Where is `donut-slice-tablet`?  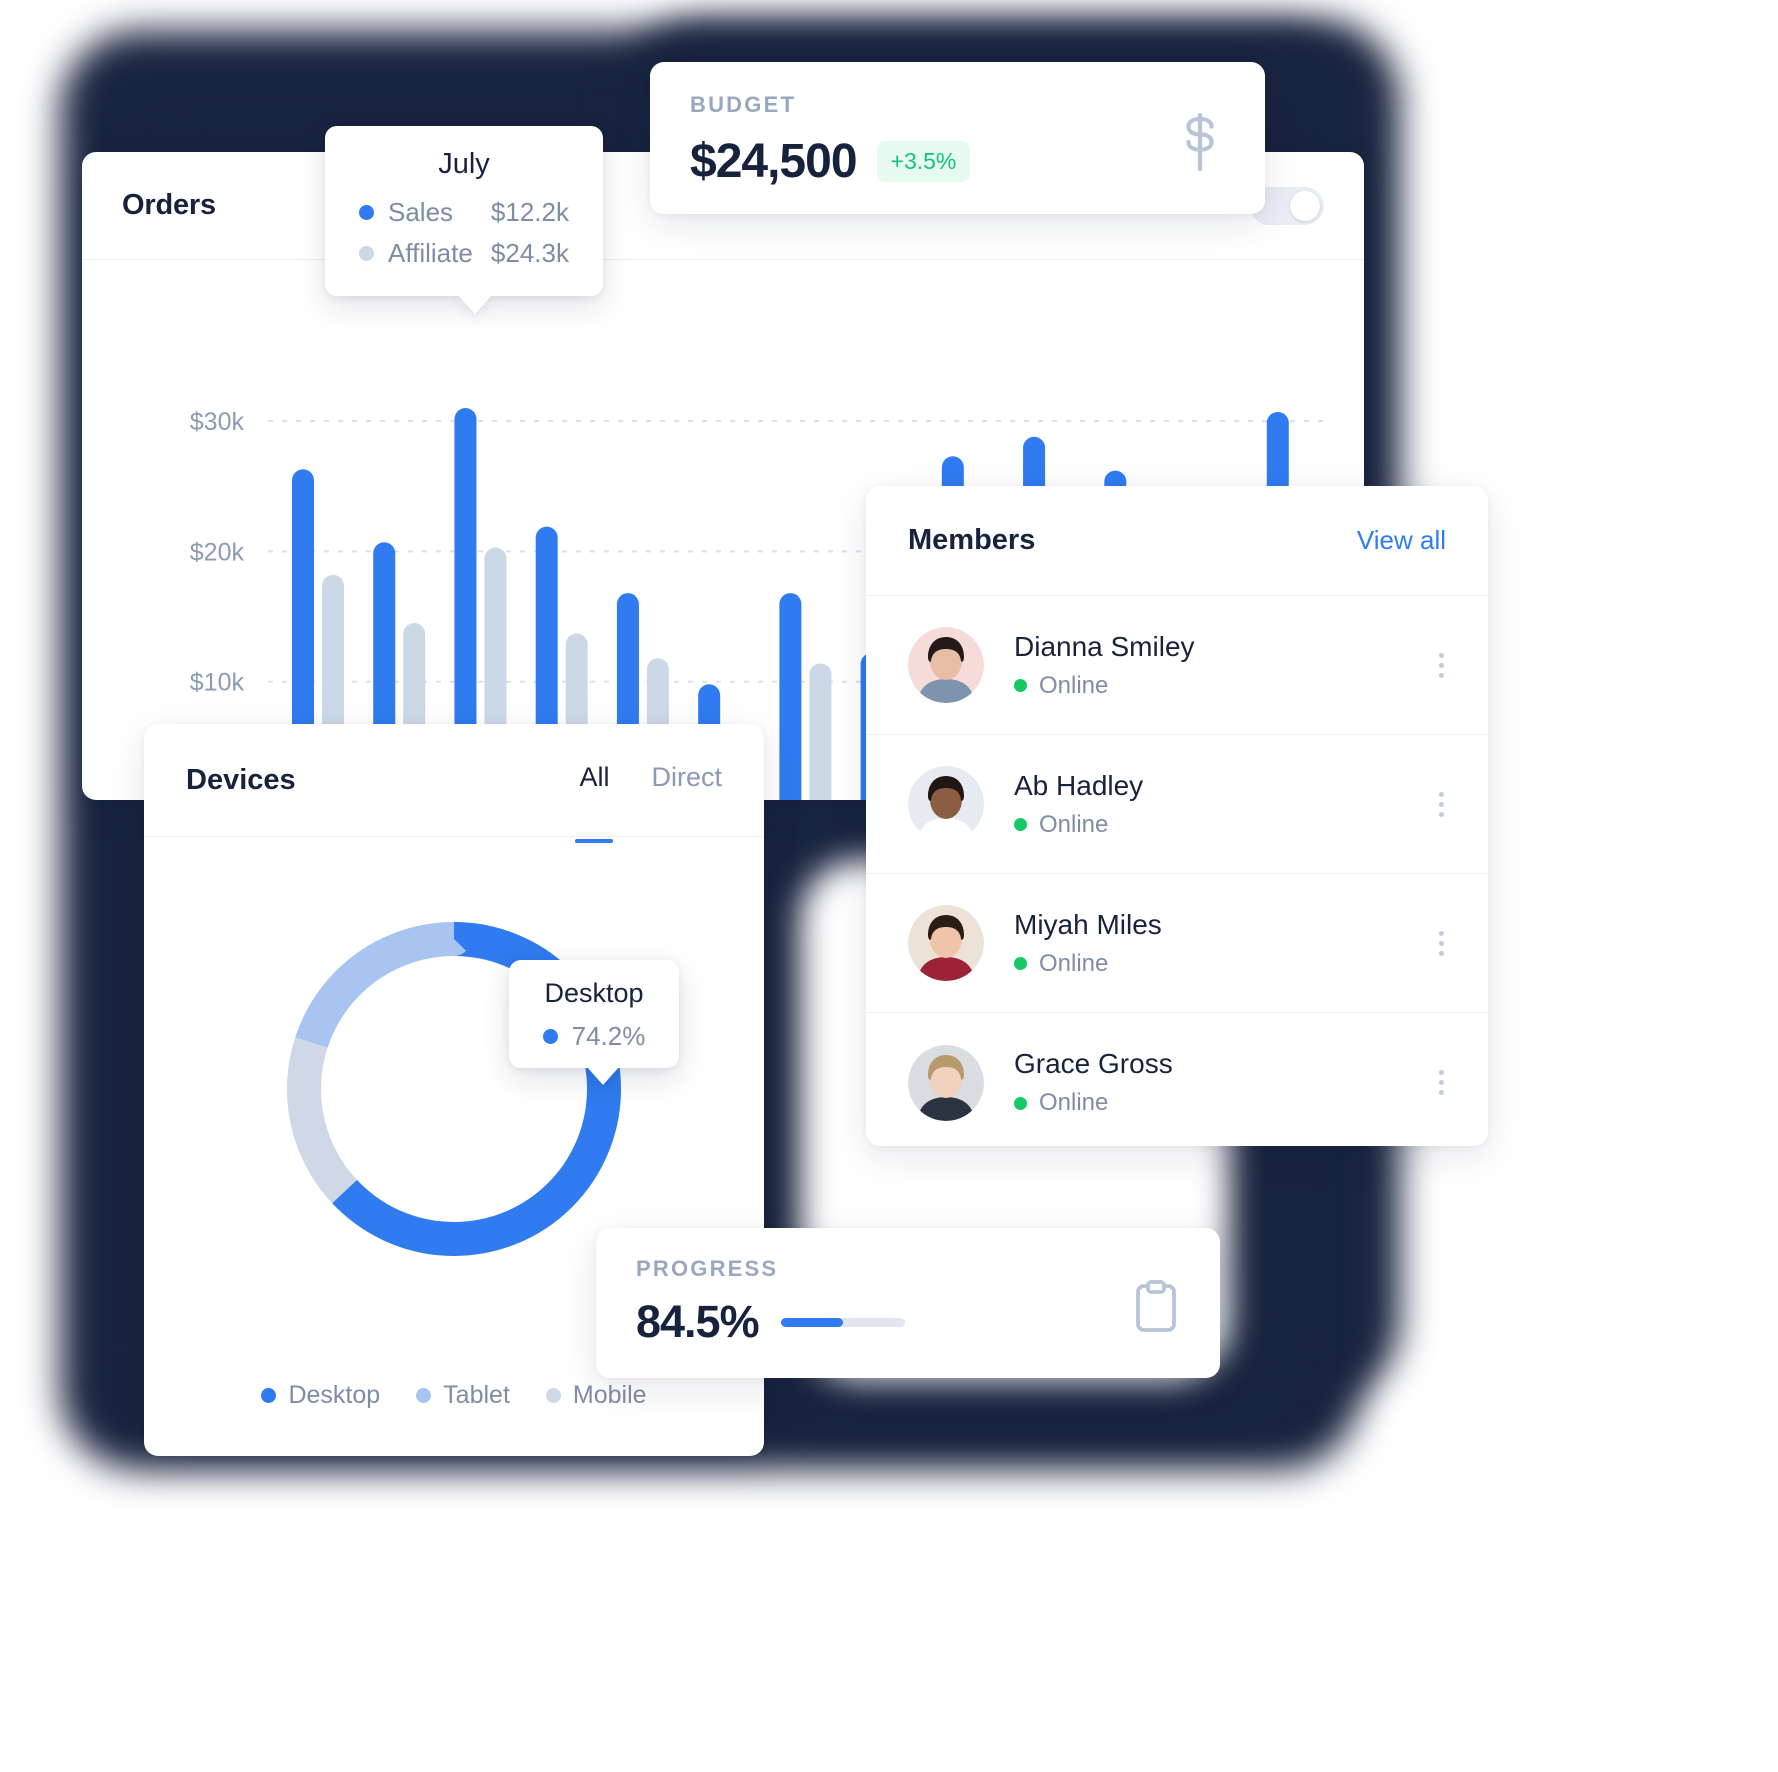 donut-slice-tablet is located at coordinates (454, 1089).